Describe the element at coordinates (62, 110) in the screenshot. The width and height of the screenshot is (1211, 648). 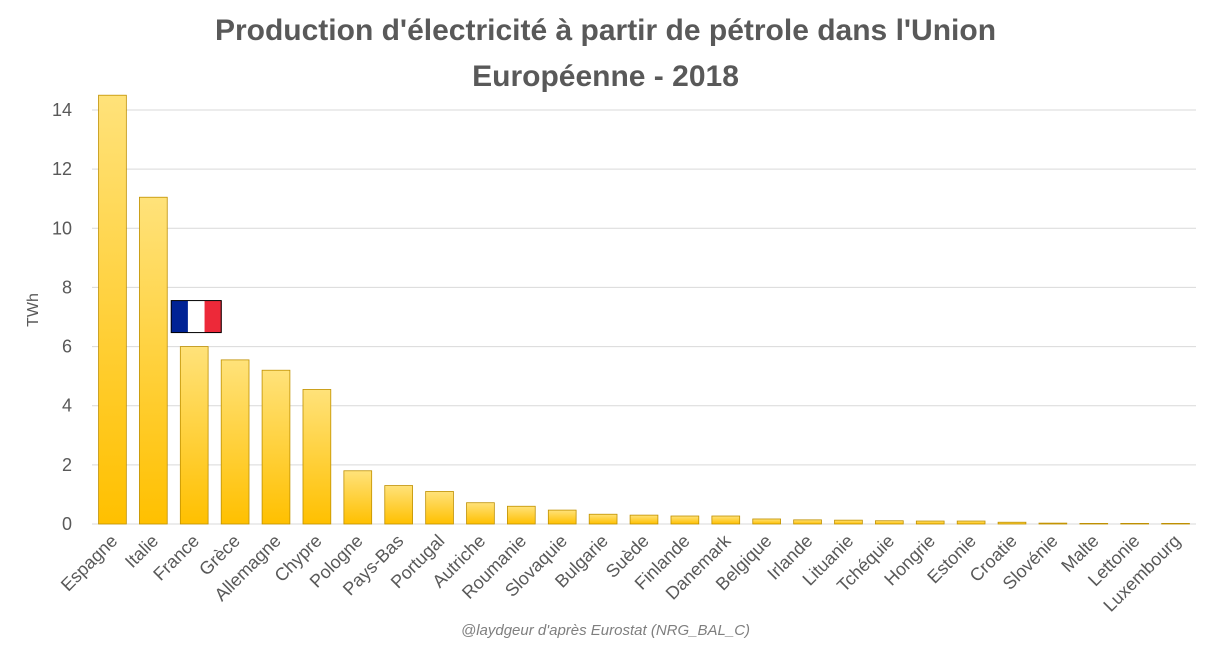
I see `y-tick-label: 14` at that location.